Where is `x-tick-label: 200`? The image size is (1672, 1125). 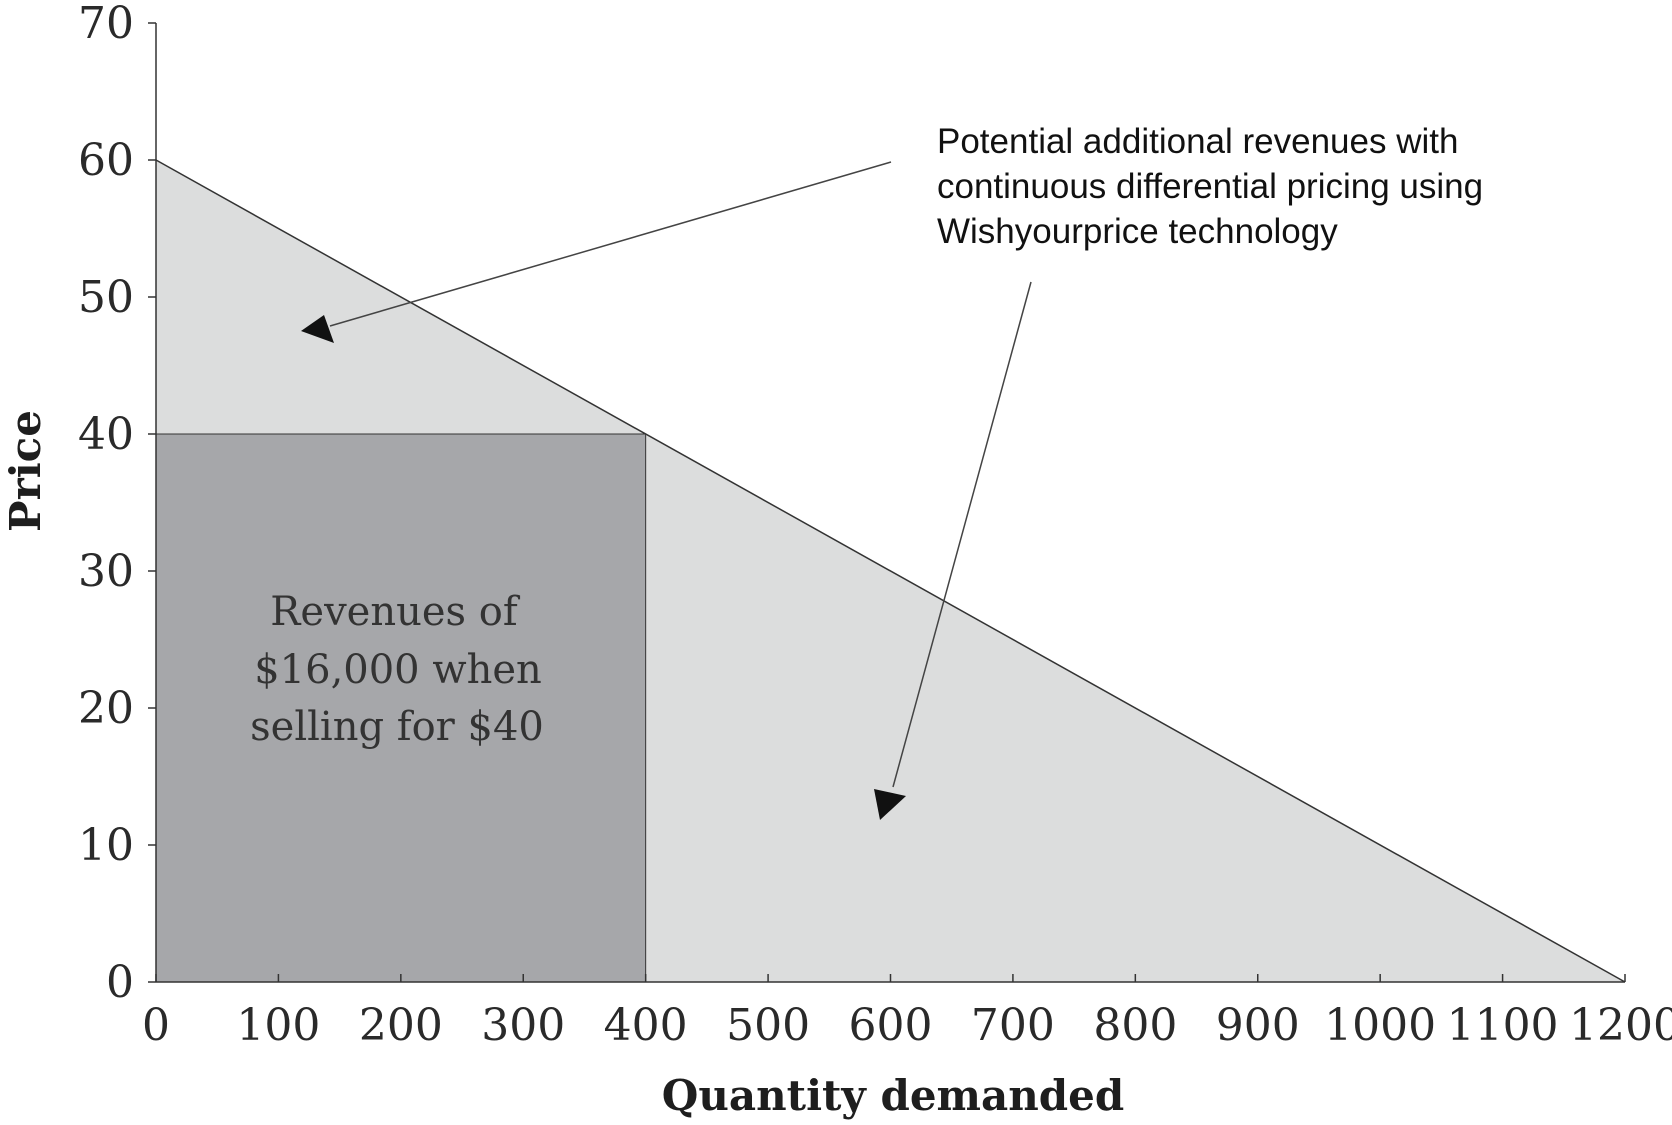
x-tick-label: 200 is located at coordinates (401, 1025).